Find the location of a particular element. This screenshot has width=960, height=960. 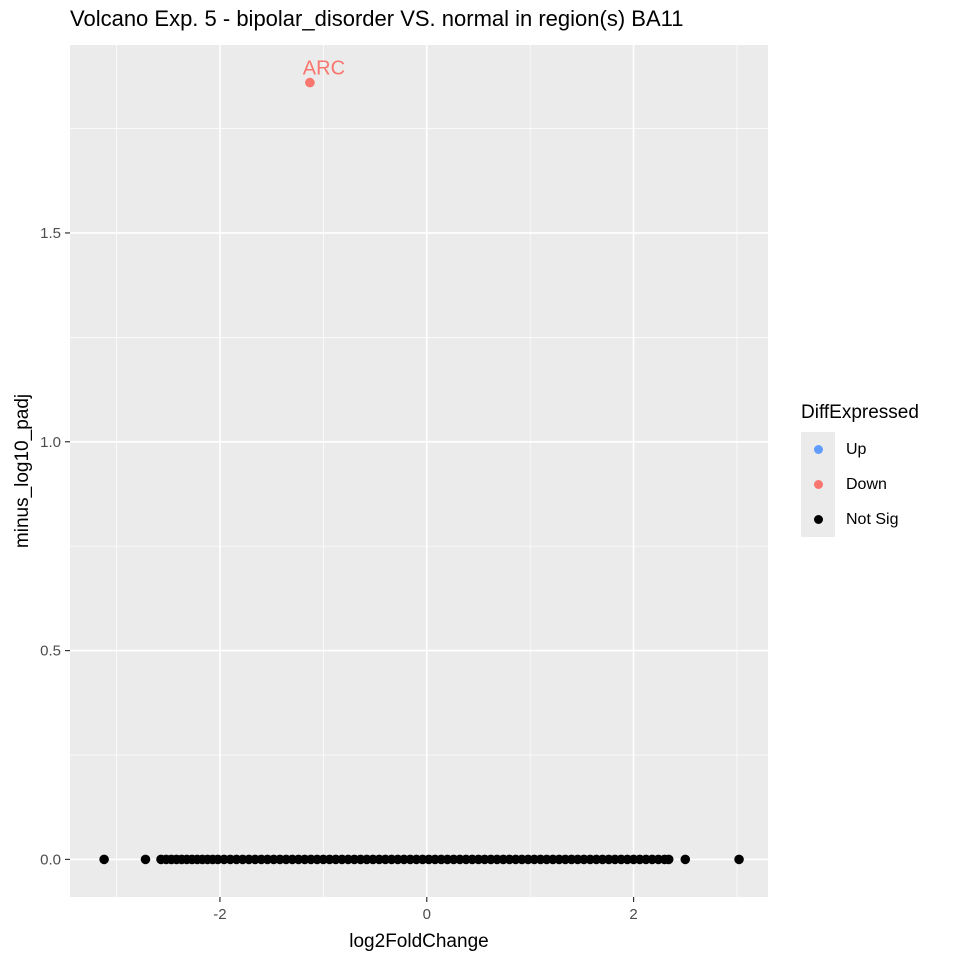

legend-label-down: Down is located at coordinates (866, 484).